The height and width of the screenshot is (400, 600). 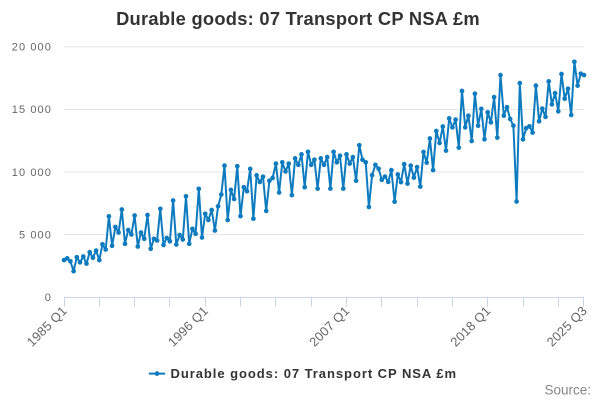 What do you see at coordinates (32, 48) in the screenshot?
I see `svg-text: 20 000` at bounding box center [32, 48].